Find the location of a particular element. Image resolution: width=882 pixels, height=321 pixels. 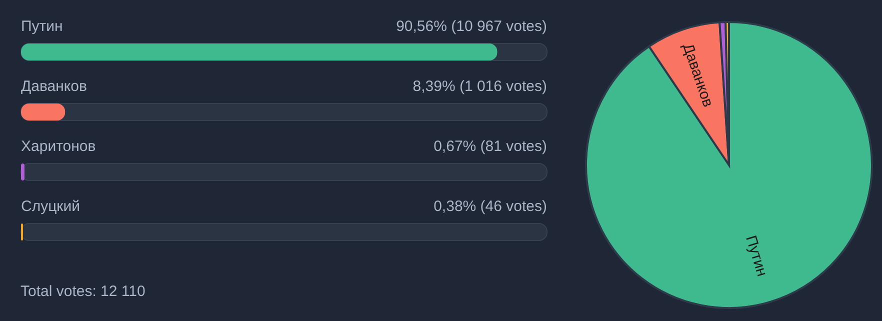

data-label: 0,38% (46 votes) is located at coordinates (490, 206).